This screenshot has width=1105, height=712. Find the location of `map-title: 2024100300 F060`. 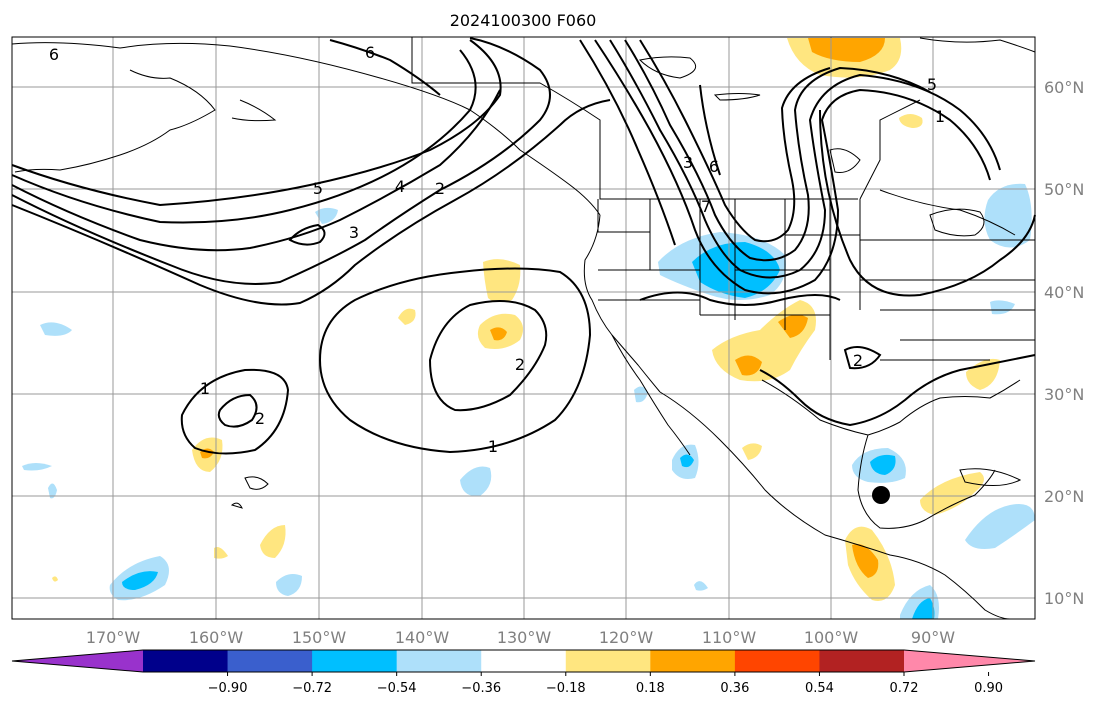

map-title: 2024100300 F060 is located at coordinates (523, 20).